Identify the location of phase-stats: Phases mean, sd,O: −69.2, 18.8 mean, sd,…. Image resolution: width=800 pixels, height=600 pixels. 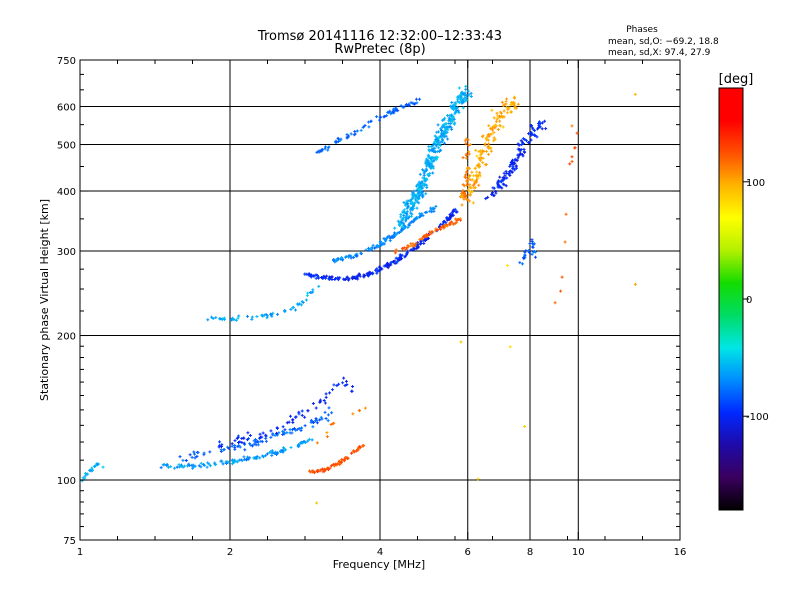
(663, 41).